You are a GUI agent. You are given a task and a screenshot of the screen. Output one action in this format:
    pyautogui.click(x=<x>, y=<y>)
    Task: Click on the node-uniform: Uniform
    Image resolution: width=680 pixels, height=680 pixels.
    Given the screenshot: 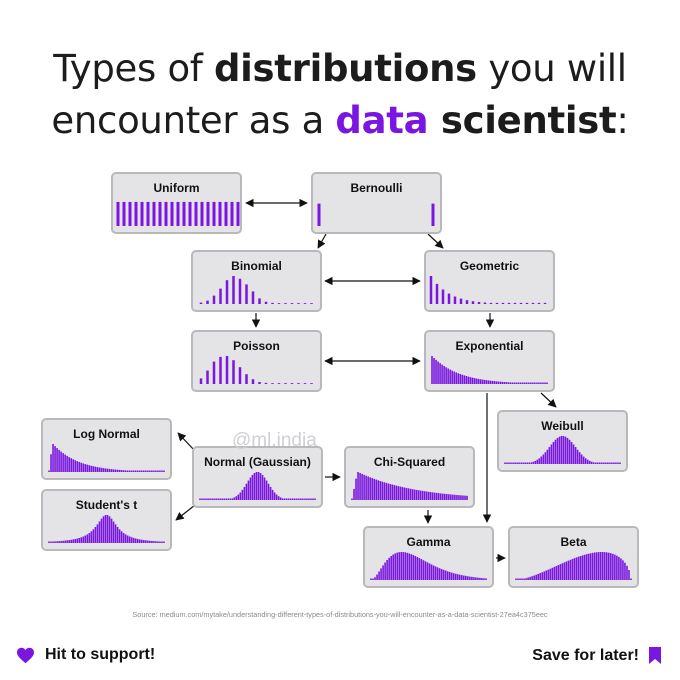 What is the action you would take?
    pyautogui.click(x=176, y=203)
    